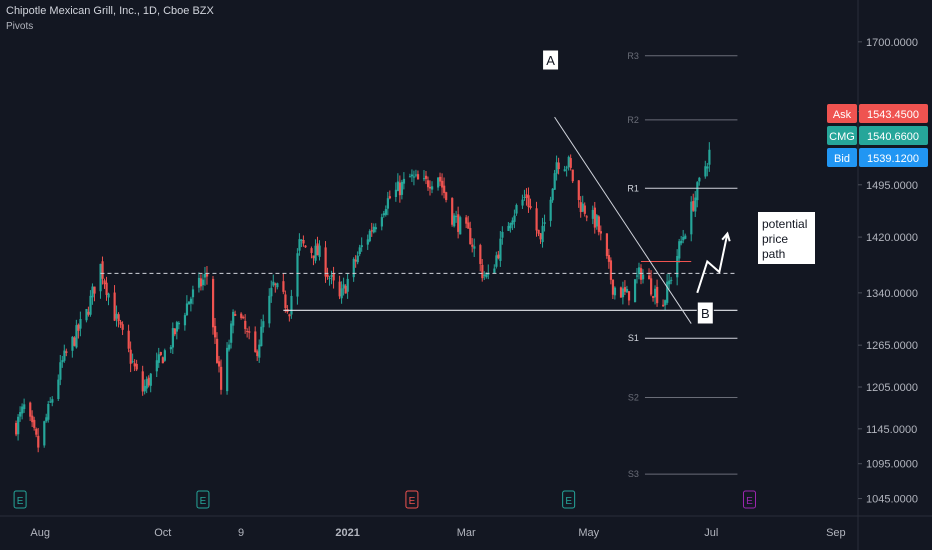 This screenshot has height=550, width=932. What do you see at coordinates (877, 113) in the screenshot?
I see `quote-badge-ask: Ask 1543.4500` at bounding box center [877, 113].